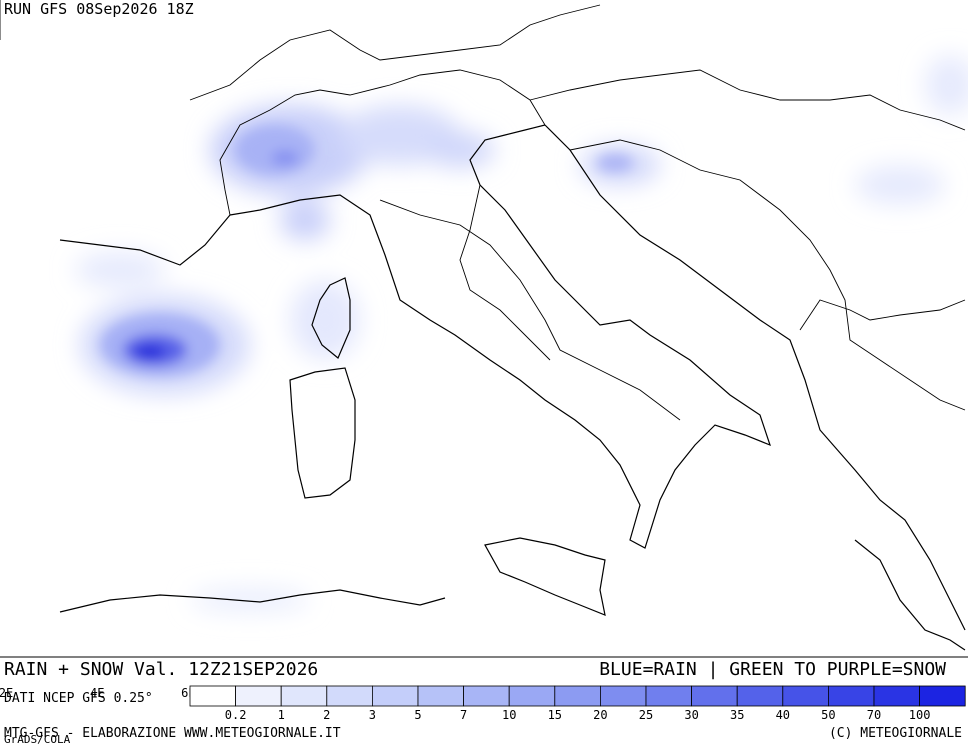 The image size is (968, 745). What do you see at coordinates (372, 715) in the screenshot?
I see `level-label: 3` at bounding box center [372, 715].